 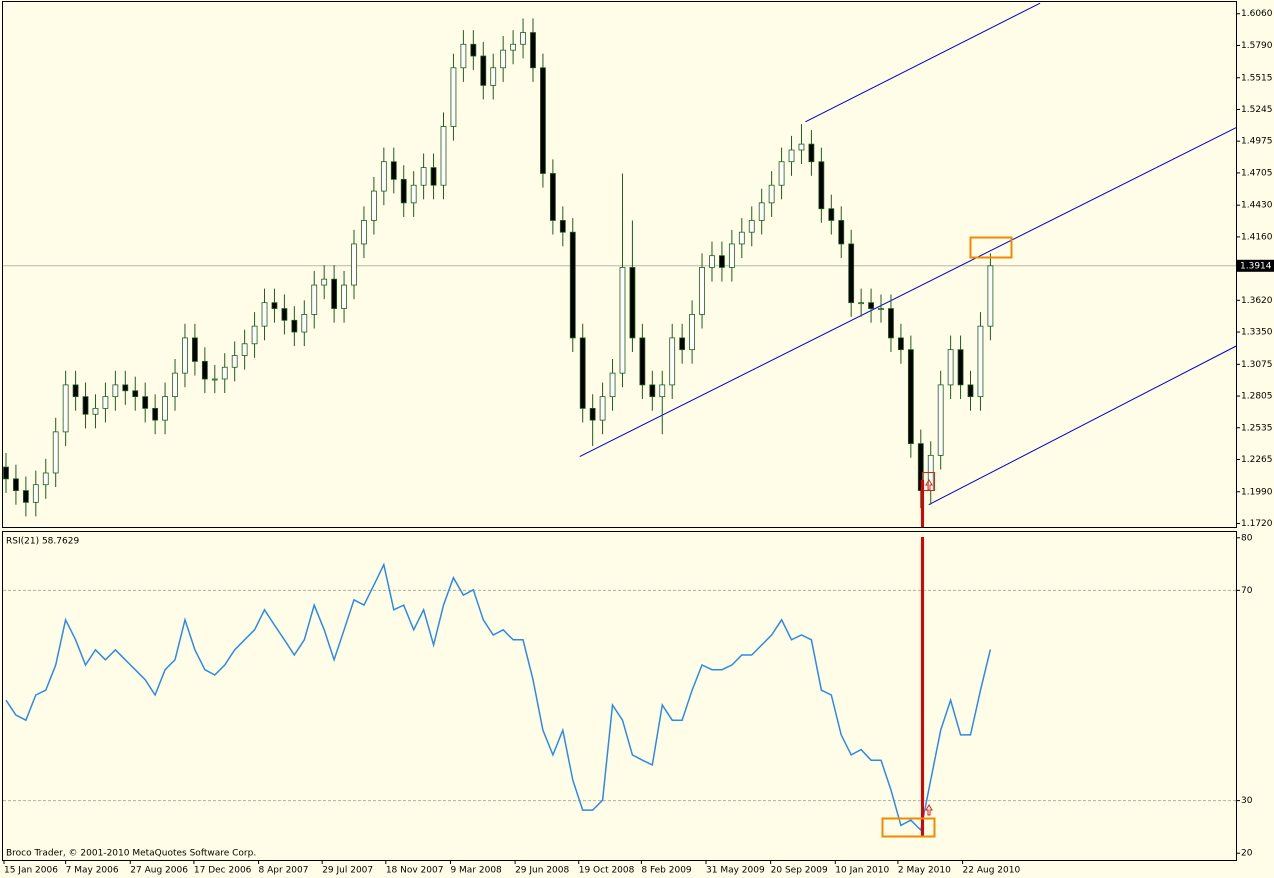 I want to click on x-tick-label: 18 Nov 2007, so click(x=415, y=871).